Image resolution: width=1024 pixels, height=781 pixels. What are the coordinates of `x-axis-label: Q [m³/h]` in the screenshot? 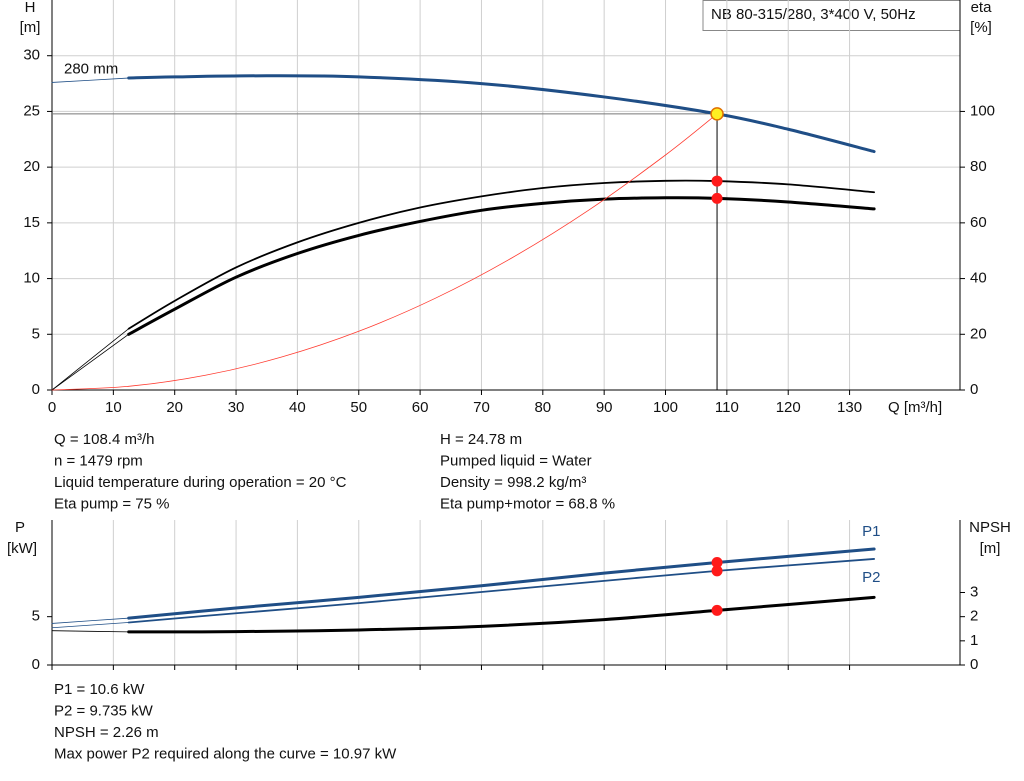 It's located at (915, 407).